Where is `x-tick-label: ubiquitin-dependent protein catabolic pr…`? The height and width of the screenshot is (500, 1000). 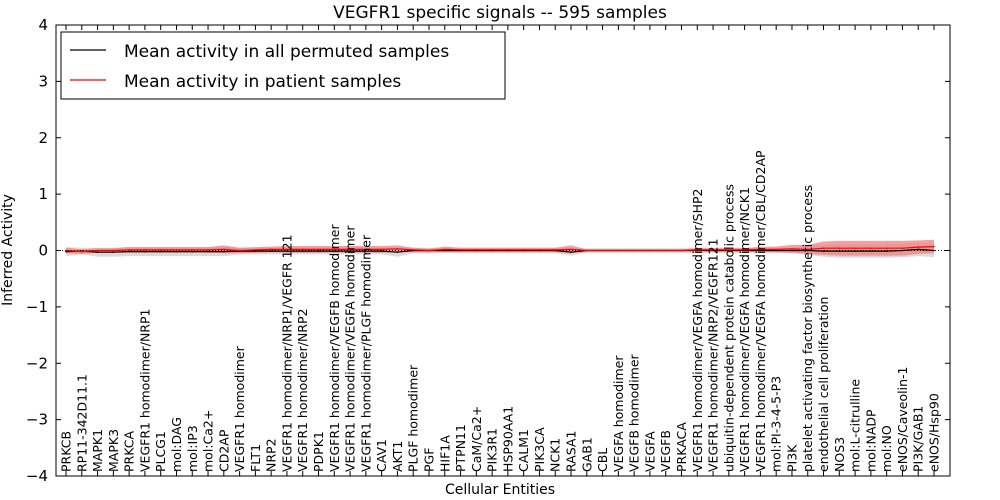 x-tick-label: ubiquitin-dependent protein catabolic pr… is located at coordinates (728, 328).